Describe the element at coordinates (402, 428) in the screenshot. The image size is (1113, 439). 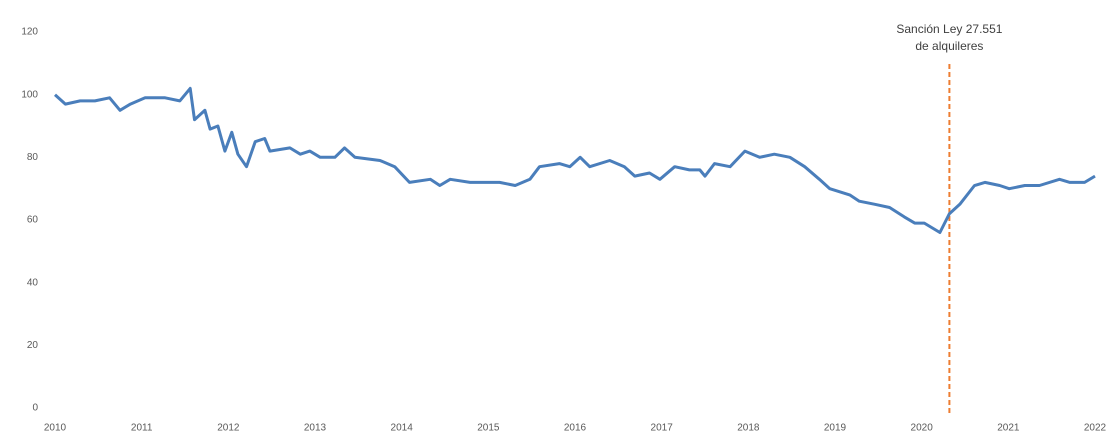
I see `x-tick-label: 2014` at that location.